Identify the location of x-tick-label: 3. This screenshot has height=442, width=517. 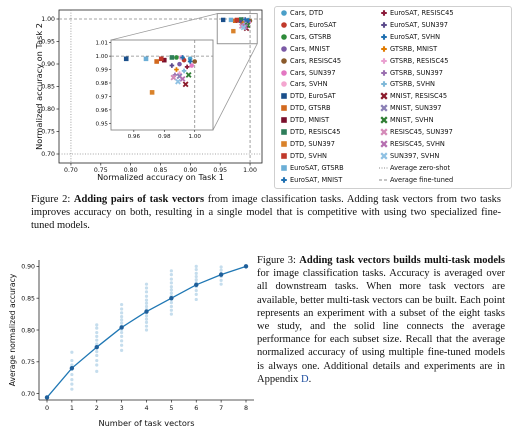
(122, 408).